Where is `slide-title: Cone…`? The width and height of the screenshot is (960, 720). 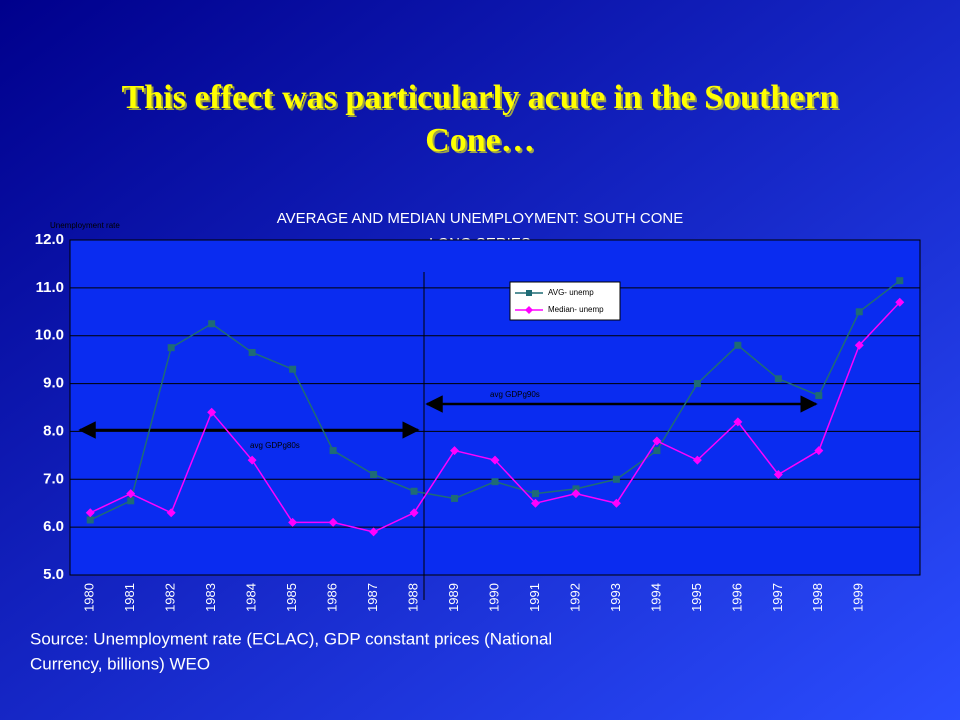 slide-title: Cone… is located at coordinates (480, 140).